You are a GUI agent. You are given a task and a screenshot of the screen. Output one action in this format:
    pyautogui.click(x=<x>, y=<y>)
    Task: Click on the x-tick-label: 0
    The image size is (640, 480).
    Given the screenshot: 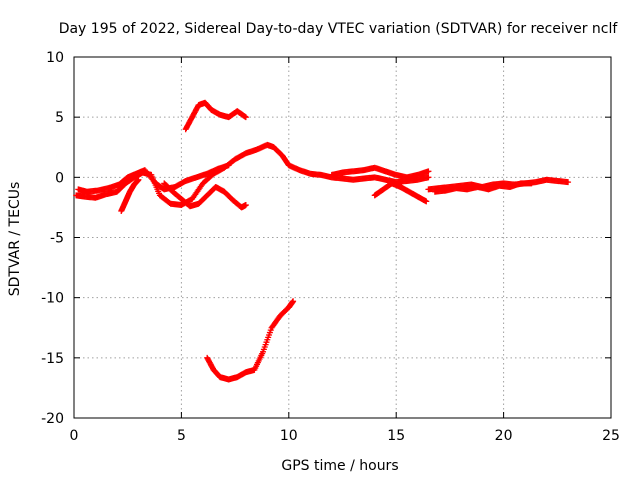 What is the action you would take?
    pyautogui.click(x=74, y=436)
    